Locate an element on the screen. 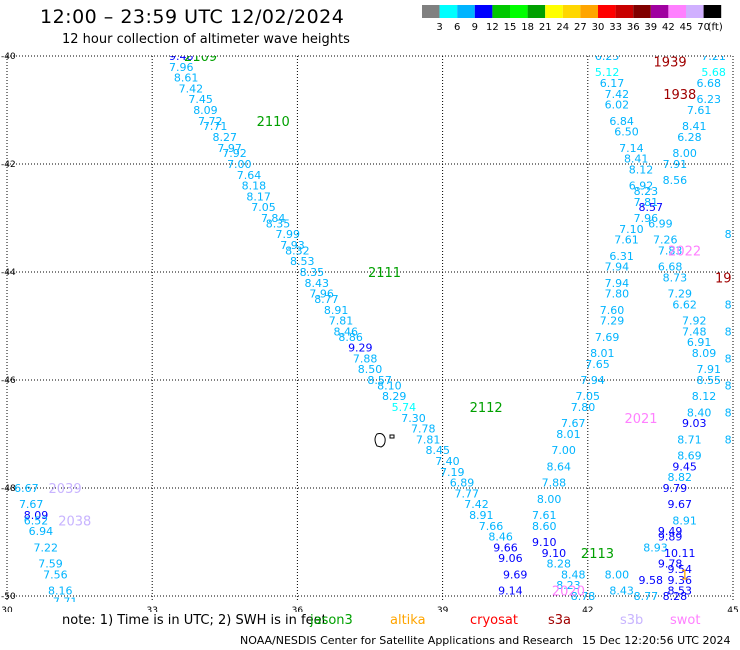  colorbar-tick-label: 70 is located at coordinates (703, 27).